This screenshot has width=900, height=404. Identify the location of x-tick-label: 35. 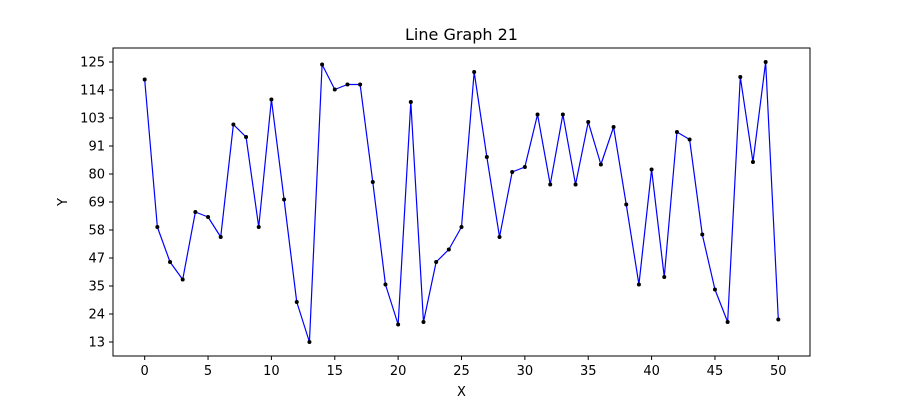
(588, 371).